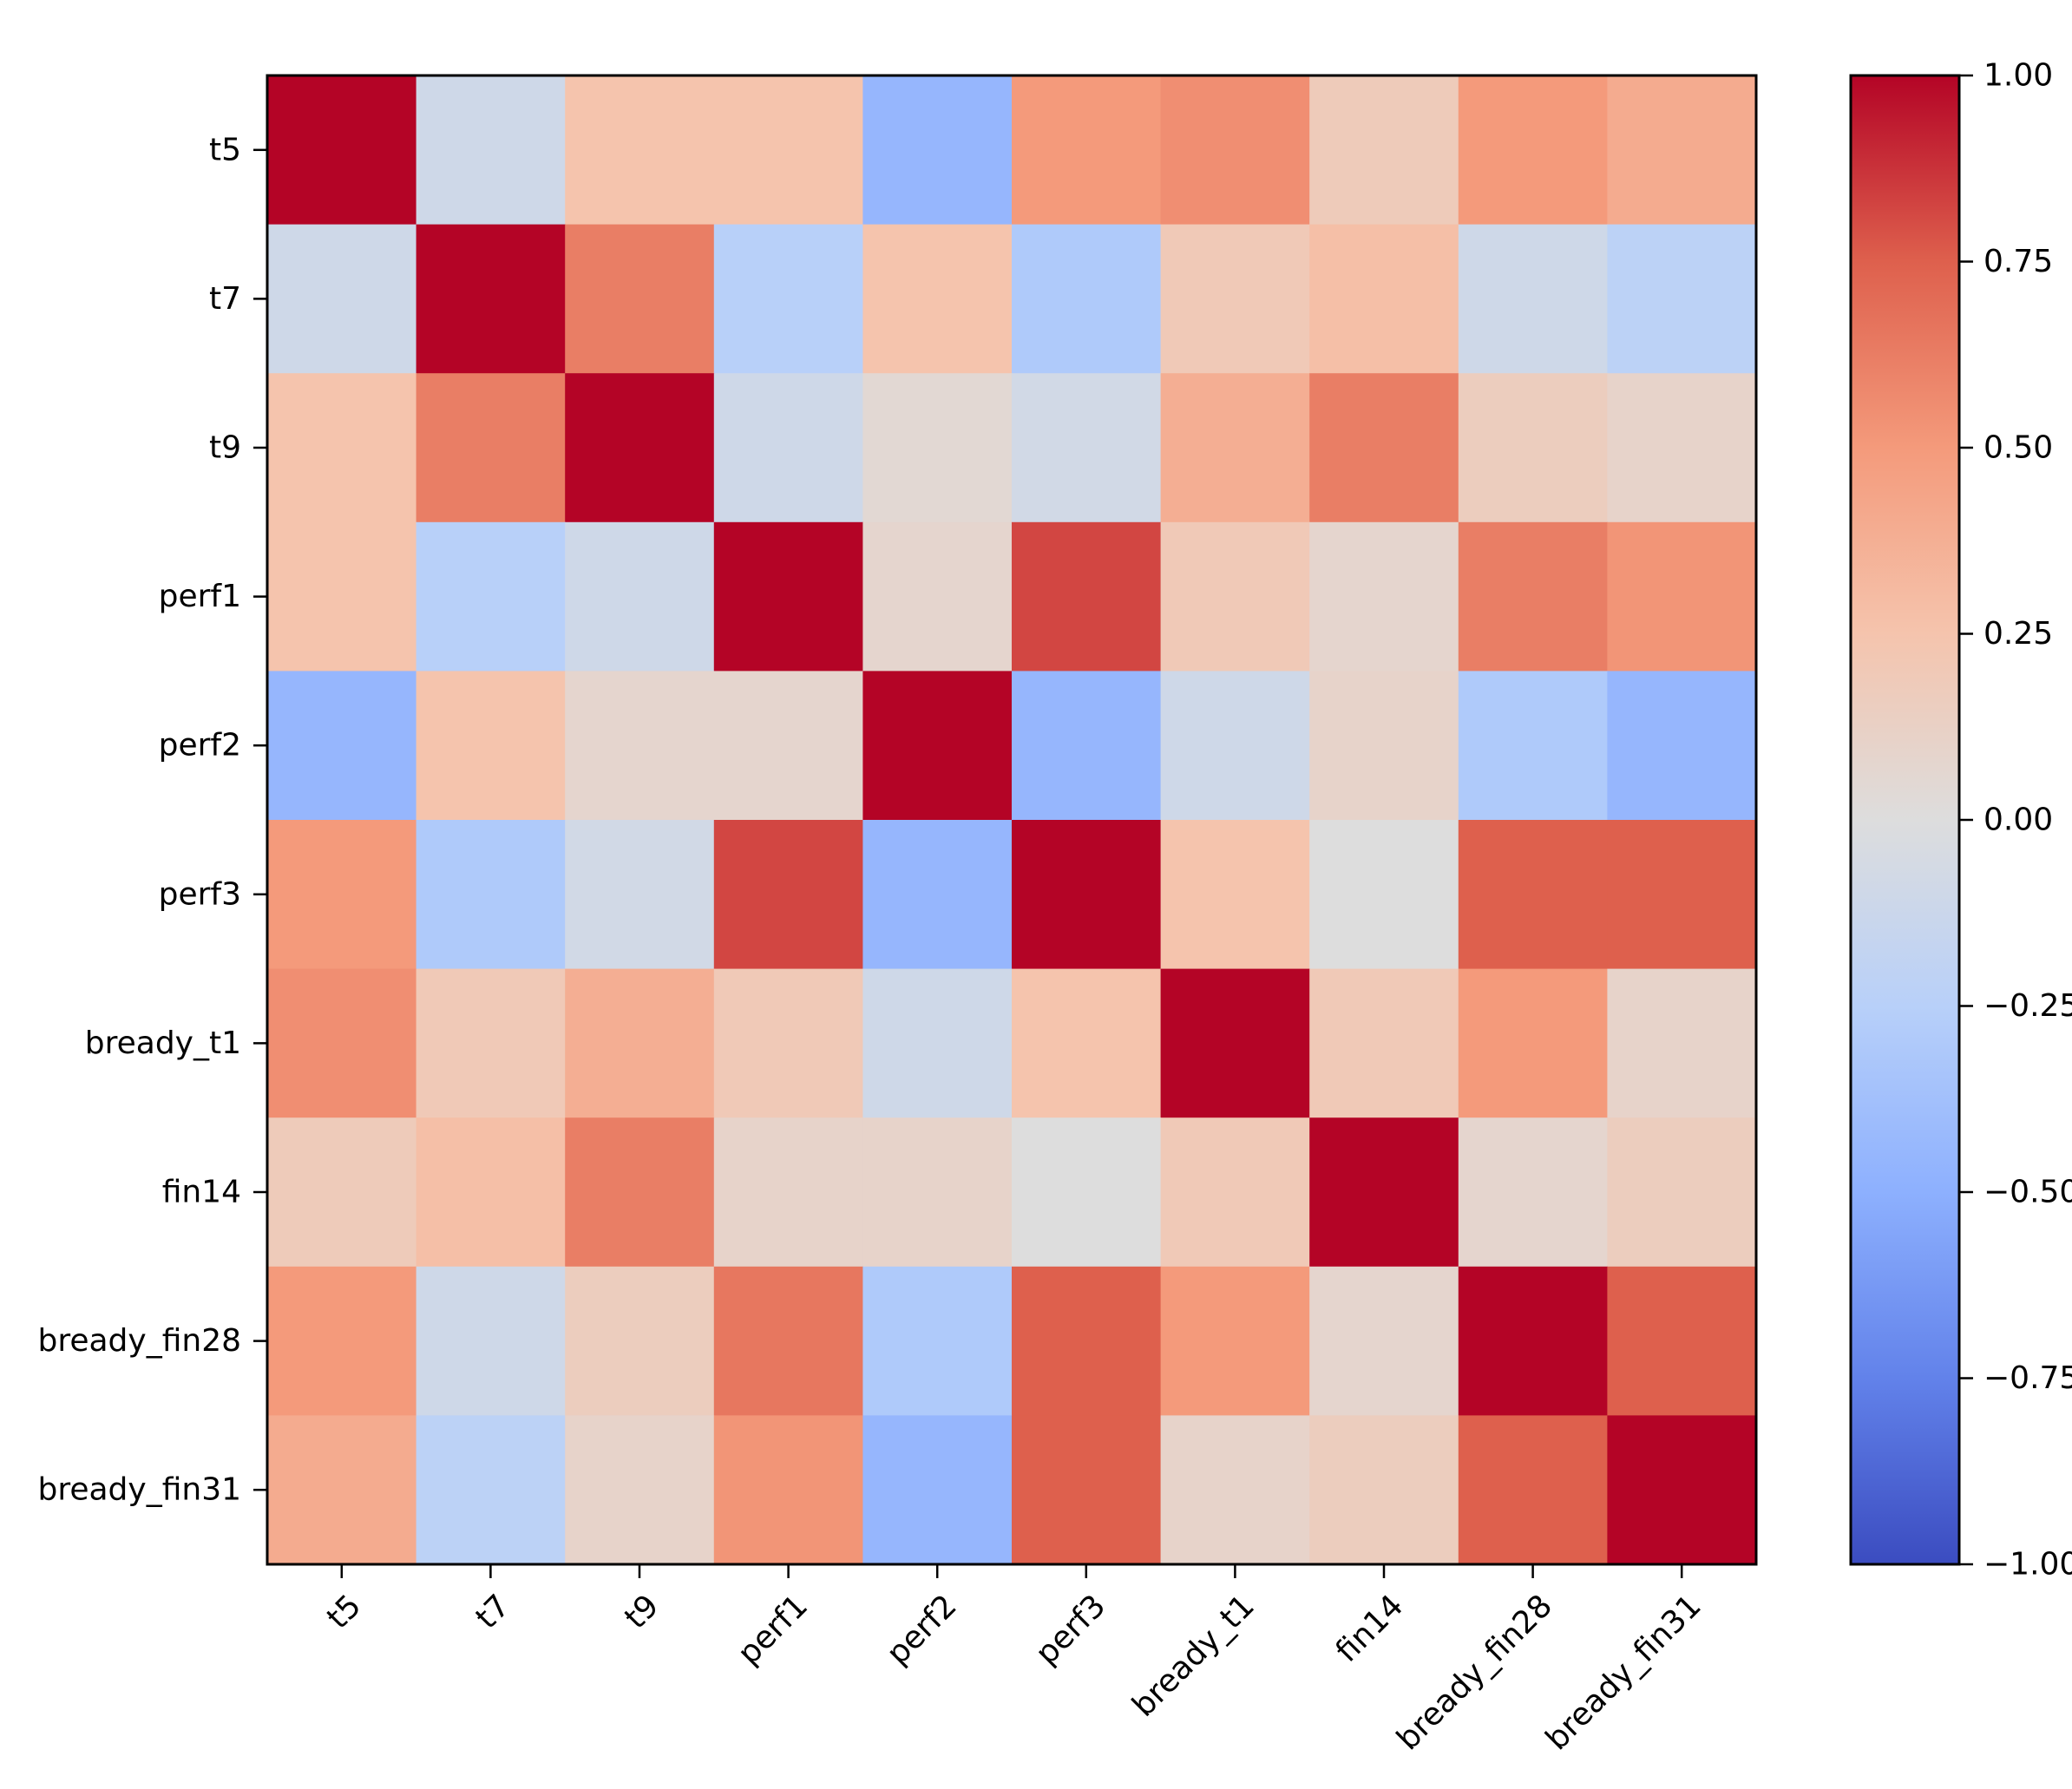 The width and height of the screenshot is (2072, 1789). Describe the element at coordinates (493, 1611) in the screenshot. I see `x-tick-label-t7: t7` at that location.